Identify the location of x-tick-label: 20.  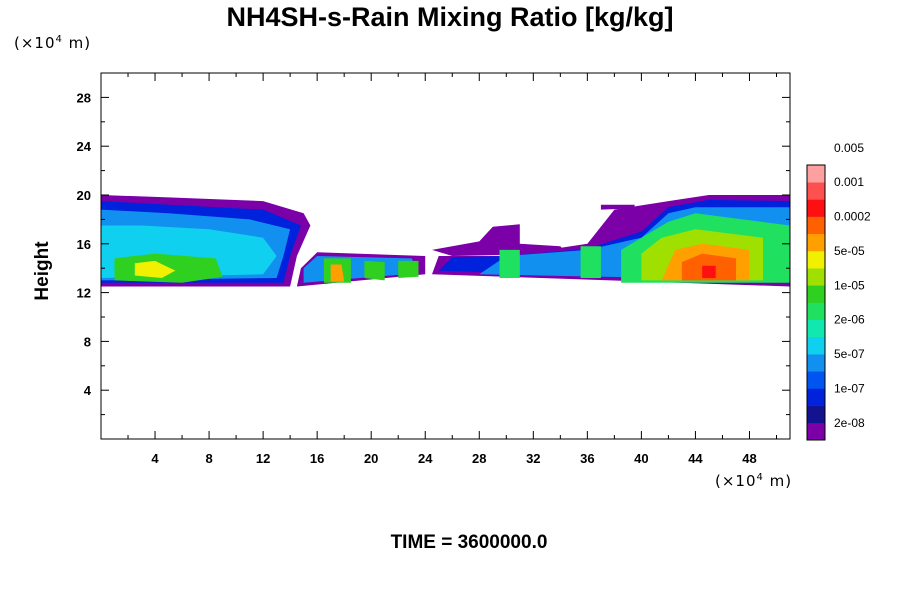
(371, 458).